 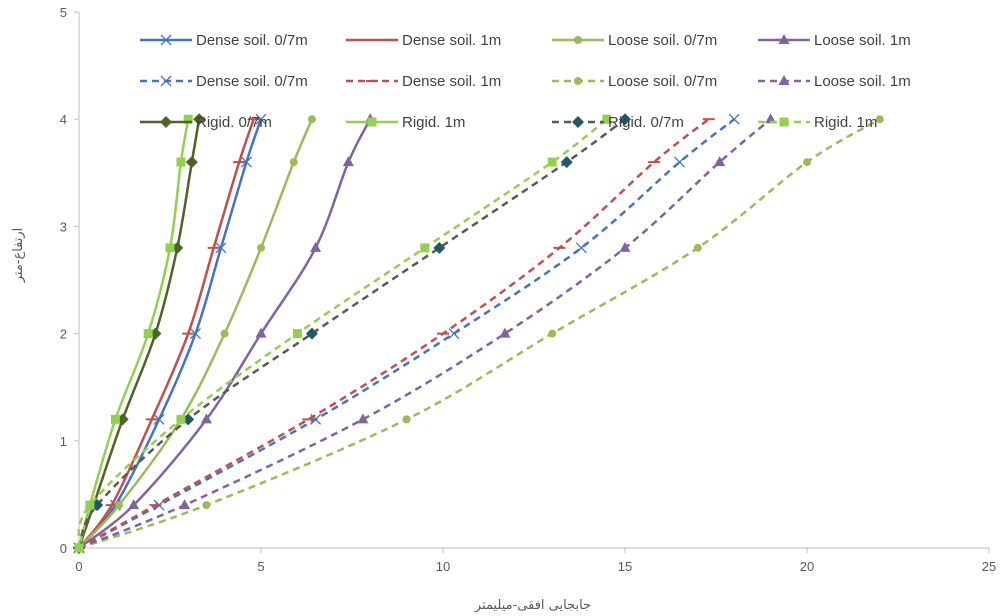 What do you see at coordinates (443, 566) in the screenshot?
I see `x-tick-label: 10` at bounding box center [443, 566].